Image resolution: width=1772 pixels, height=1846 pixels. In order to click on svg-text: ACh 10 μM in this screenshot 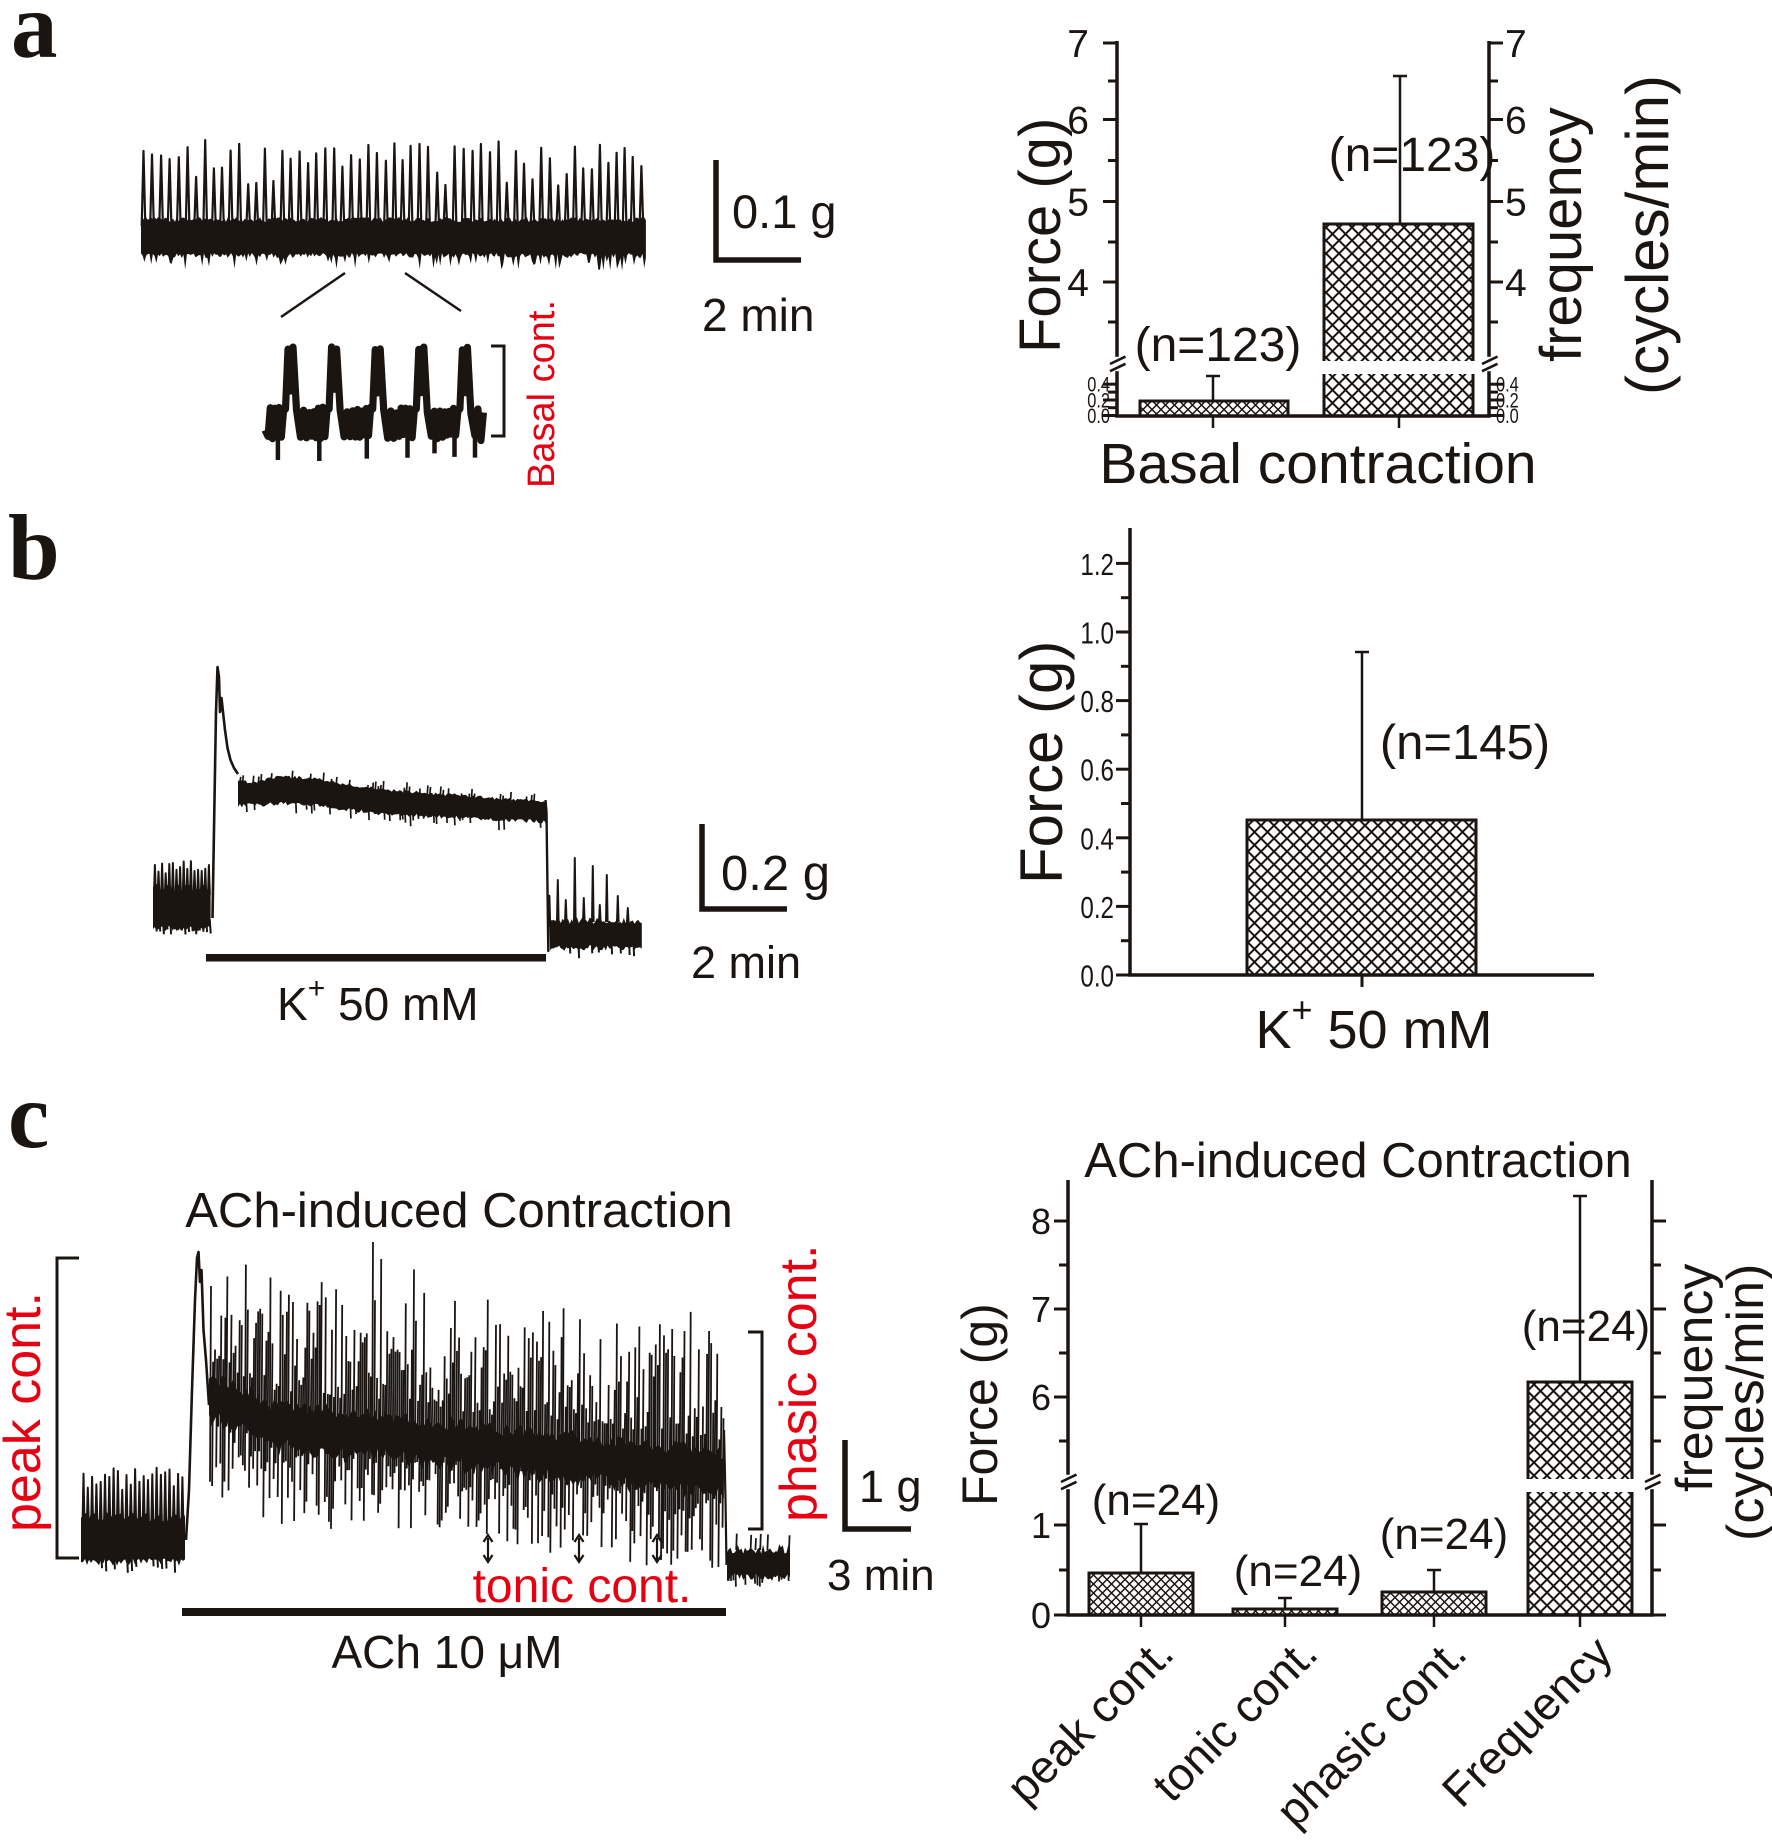, I will do `click(446, 1652)`.